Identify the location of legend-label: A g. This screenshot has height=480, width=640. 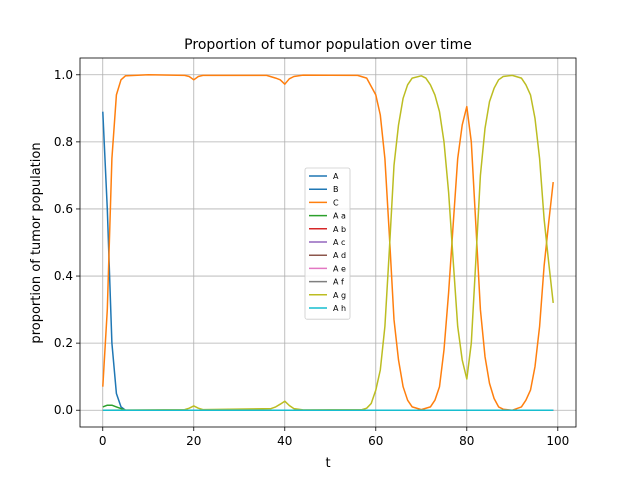
(339, 295).